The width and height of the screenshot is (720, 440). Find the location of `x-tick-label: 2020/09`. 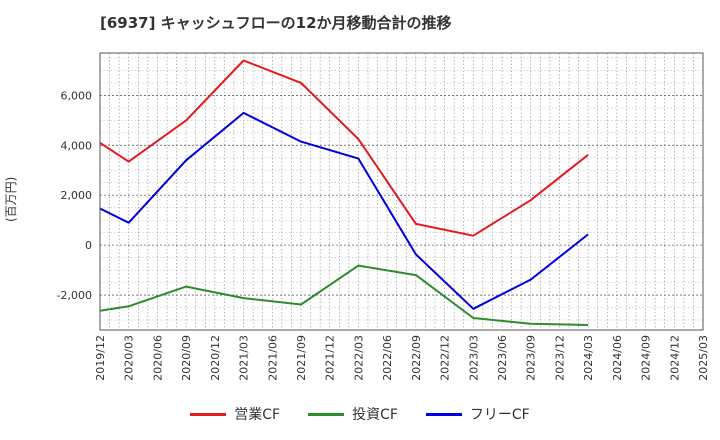

x-tick-label: 2020/09 is located at coordinates (186, 358).